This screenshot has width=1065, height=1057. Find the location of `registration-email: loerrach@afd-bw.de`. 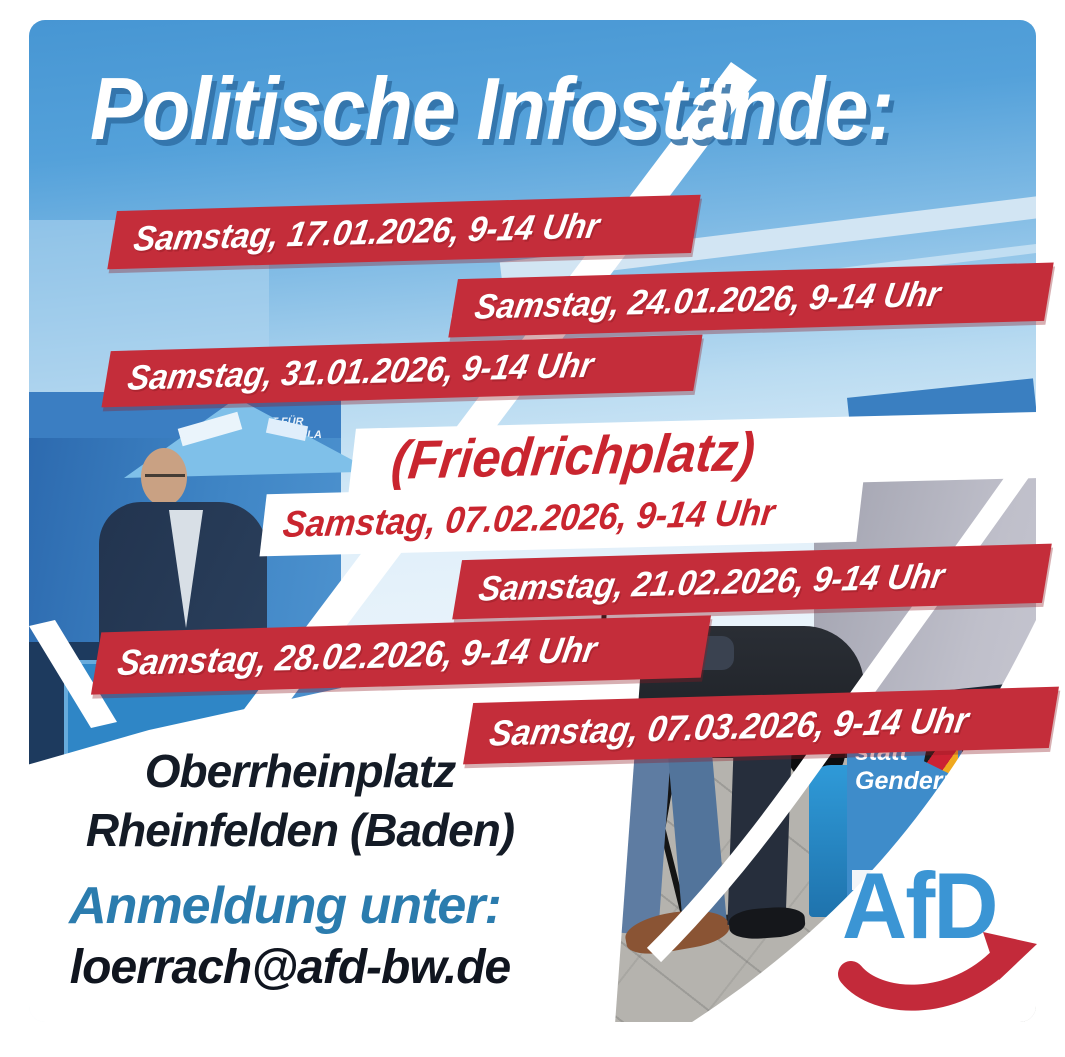

registration-email: loerrach@afd-bw.de is located at coordinates (290, 967).